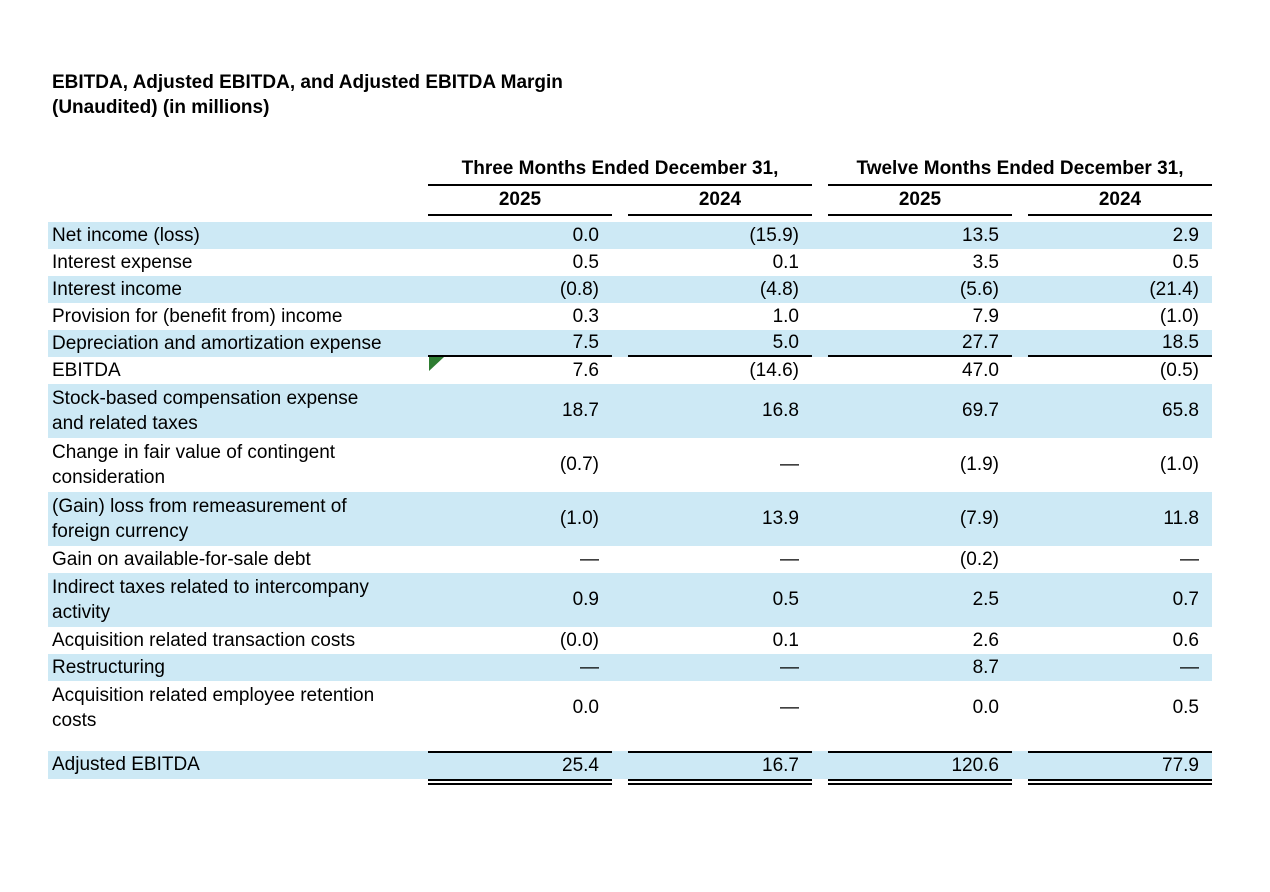  What do you see at coordinates (920, 343) in the screenshot?
I see `cell-value: 27.7` at bounding box center [920, 343].